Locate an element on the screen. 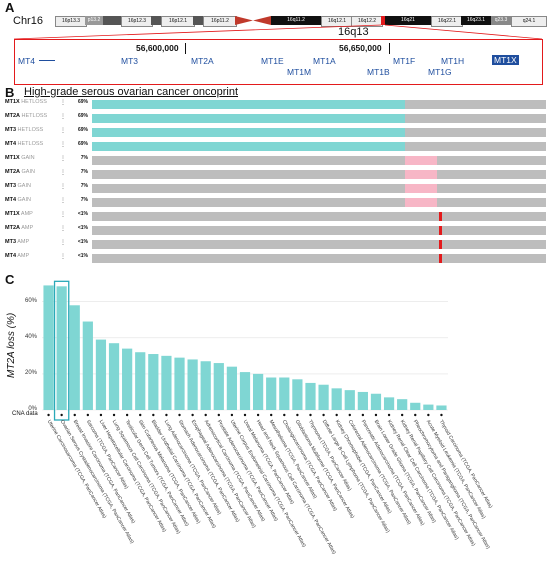  oncoprint-row: MT1X HETLOSS ⋮ 69% is located at coordinates (275, 104).